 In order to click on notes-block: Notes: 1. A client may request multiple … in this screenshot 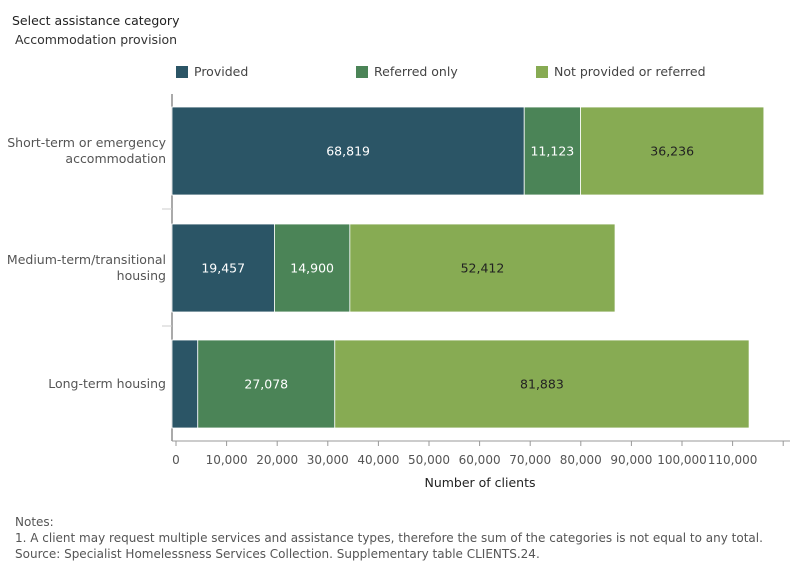, I will do `click(389, 538)`.